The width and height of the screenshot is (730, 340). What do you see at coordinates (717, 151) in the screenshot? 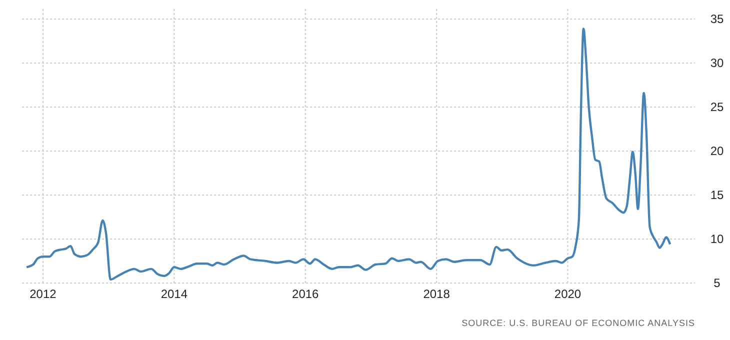
I see `y-tick-label: 20` at bounding box center [717, 151].